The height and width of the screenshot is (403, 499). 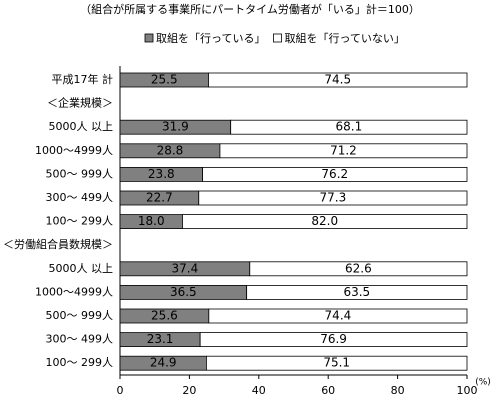 What do you see at coordinates (58, 244) in the screenshot?
I see `category-label: ＜労働組合員数規模＞` at bounding box center [58, 244].